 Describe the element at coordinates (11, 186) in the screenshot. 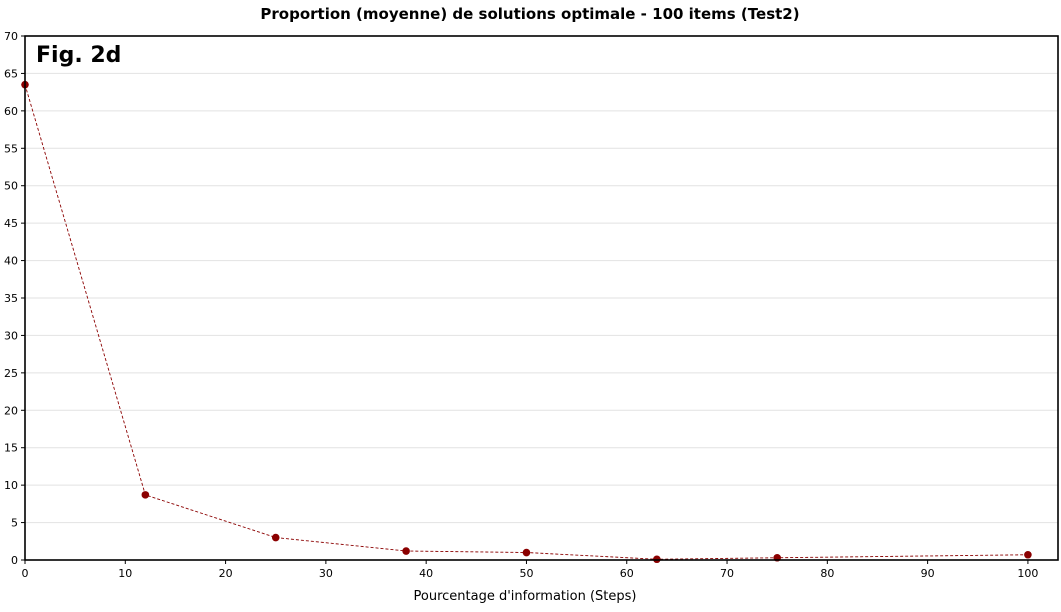

I see `y-tick-label: 50` at that location.